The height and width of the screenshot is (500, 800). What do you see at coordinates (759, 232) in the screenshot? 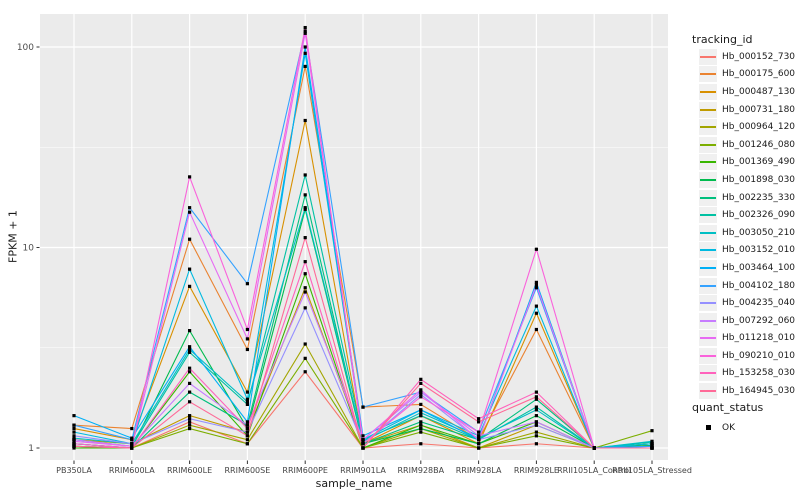
I see `legend-item-label: Hb_003050_210` at bounding box center [759, 232].